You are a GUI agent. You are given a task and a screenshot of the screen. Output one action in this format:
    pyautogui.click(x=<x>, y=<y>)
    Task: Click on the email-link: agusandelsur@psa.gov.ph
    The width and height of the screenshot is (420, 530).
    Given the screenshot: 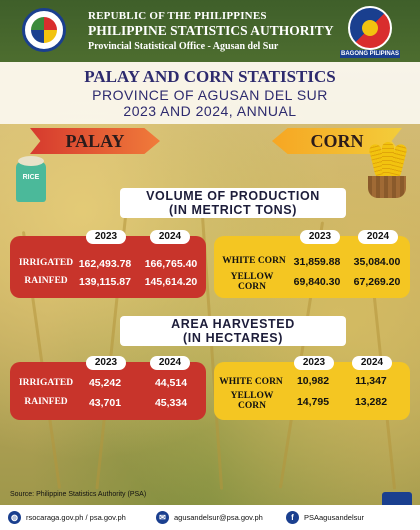 What is the action you would take?
    pyautogui.click(x=218, y=517)
    